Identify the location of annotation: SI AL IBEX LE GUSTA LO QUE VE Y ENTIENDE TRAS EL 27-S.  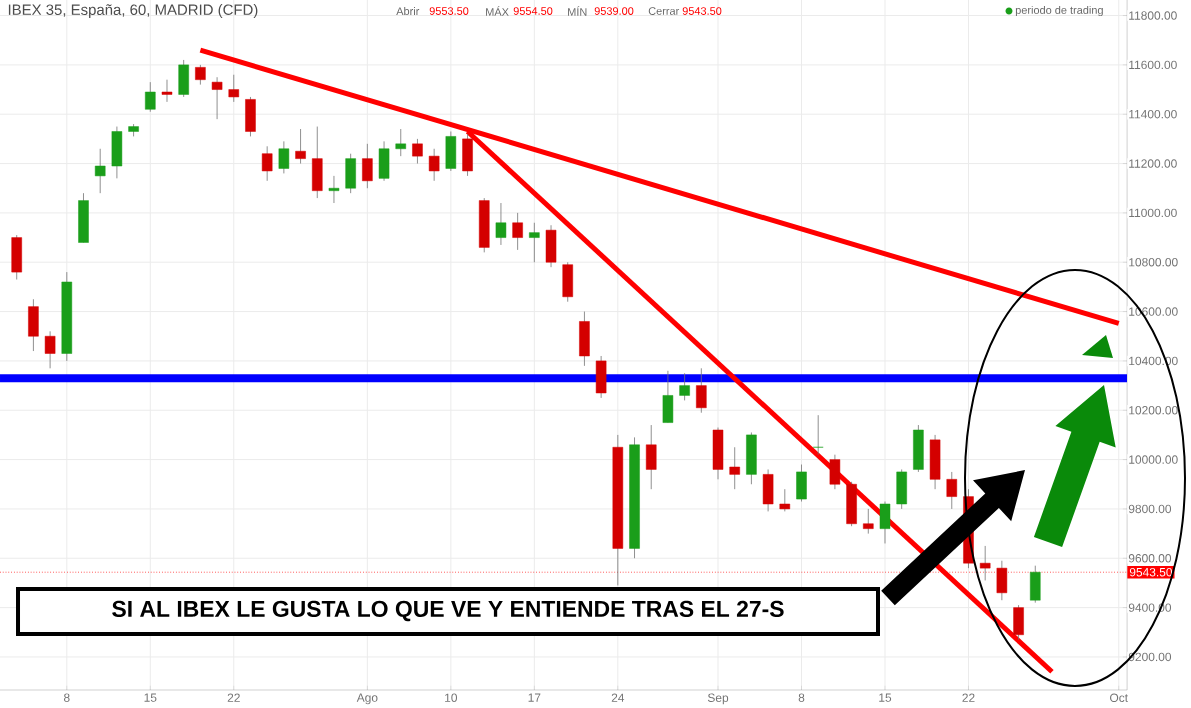
(448, 611).